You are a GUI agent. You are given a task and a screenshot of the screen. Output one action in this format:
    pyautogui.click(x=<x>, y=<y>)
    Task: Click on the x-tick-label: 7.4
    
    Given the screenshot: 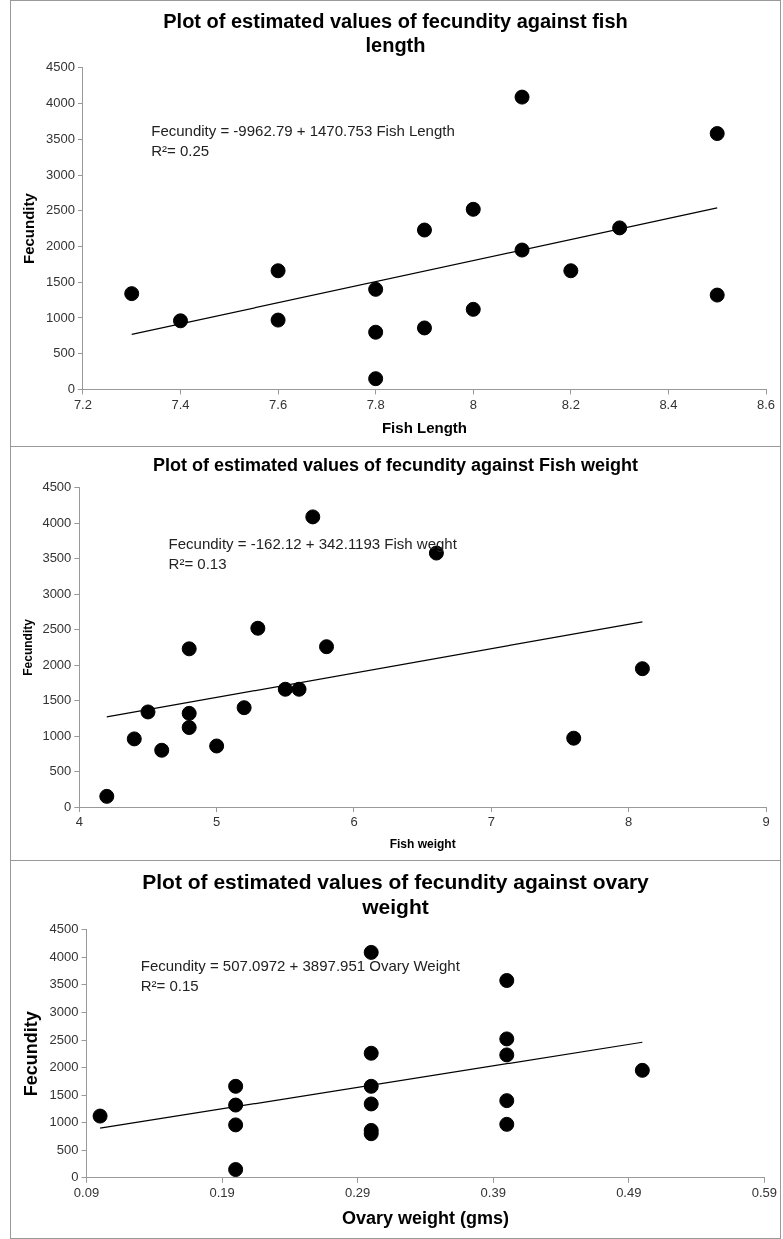 What is the action you would take?
    pyautogui.click(x=180, y=404)
    